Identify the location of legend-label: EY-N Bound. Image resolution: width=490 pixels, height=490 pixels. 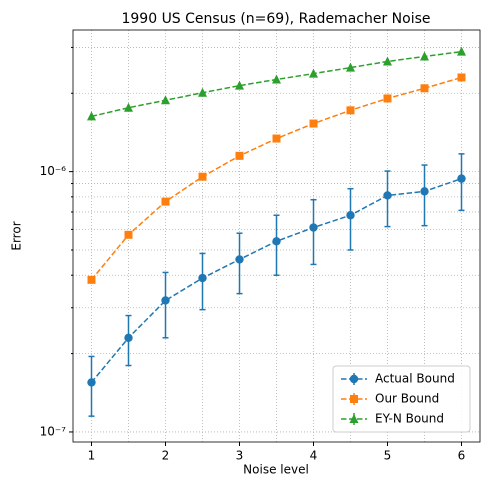
(409, 419).